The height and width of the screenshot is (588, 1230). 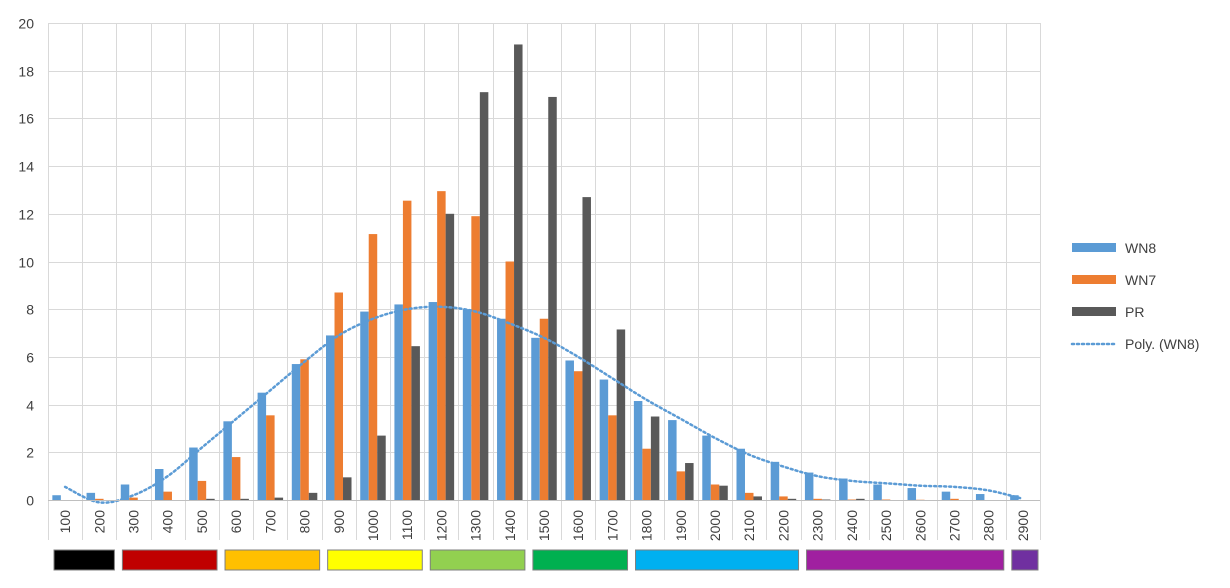 I want to click on legend: WN8 WN7 PR Poly. (WN8), so click(x=1134, y=296).